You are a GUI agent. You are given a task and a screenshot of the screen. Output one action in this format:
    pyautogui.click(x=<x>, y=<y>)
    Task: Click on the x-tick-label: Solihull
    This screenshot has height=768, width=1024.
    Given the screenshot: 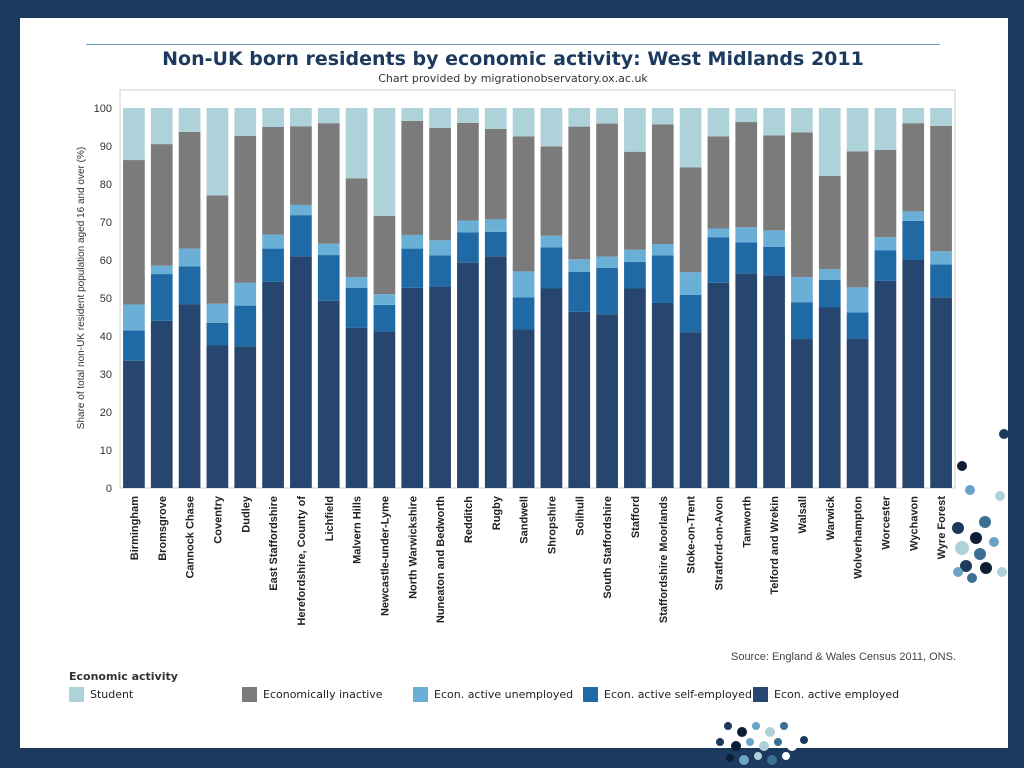 What is the action you would take?
    pyautogui.click(x=580, y=516)
    